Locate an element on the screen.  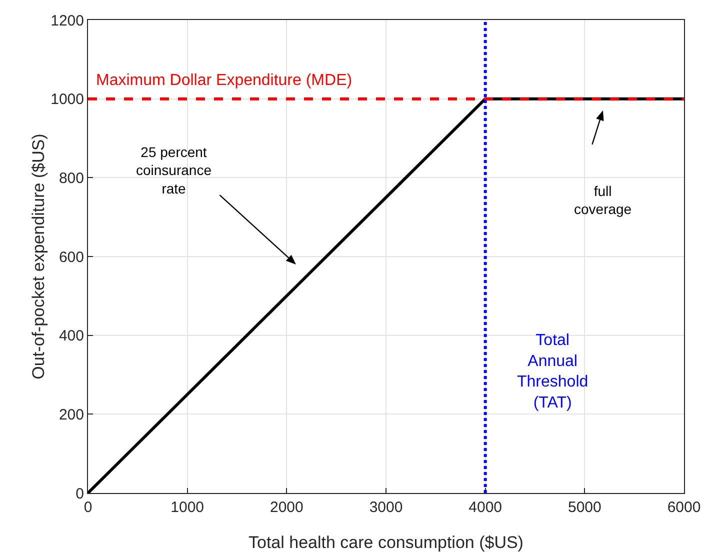
x-tick-label: 5000 is located at coordinates (585, 507).